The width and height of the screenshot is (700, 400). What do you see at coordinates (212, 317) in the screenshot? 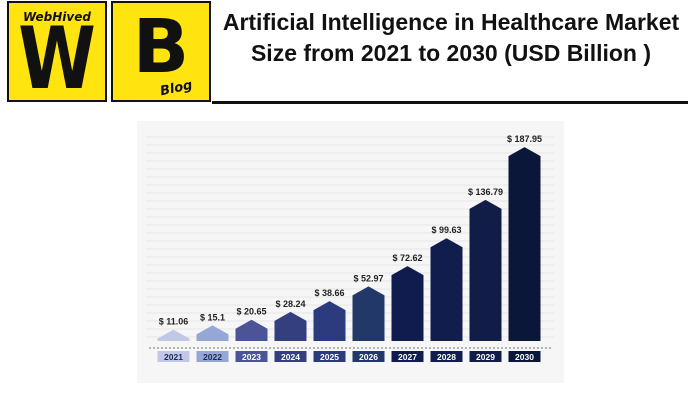
I see `data-label: $ 15.1` at bounding box center [212, 317].